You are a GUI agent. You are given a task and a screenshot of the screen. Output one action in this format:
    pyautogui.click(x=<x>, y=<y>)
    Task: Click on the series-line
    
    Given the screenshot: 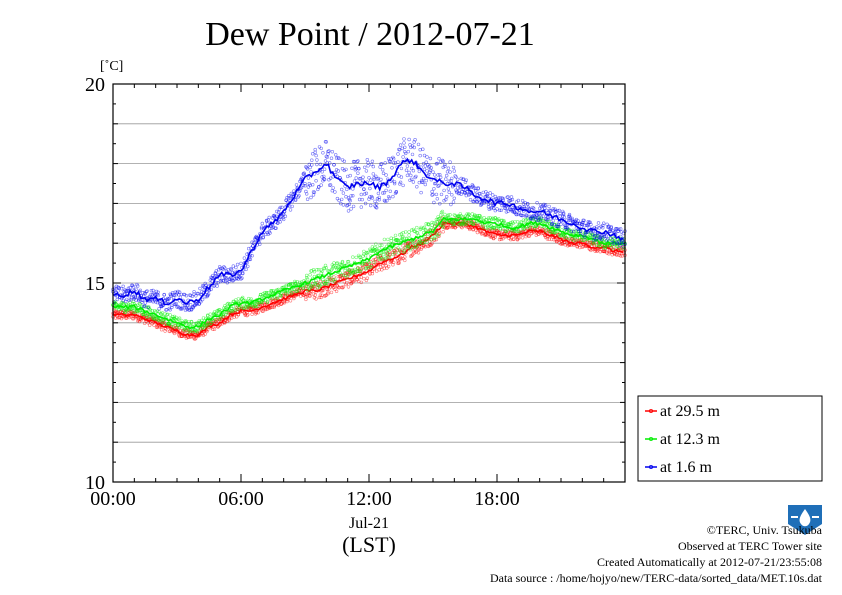 What is the action you would take?
    pyautogui.click(x=368, y=278)
    